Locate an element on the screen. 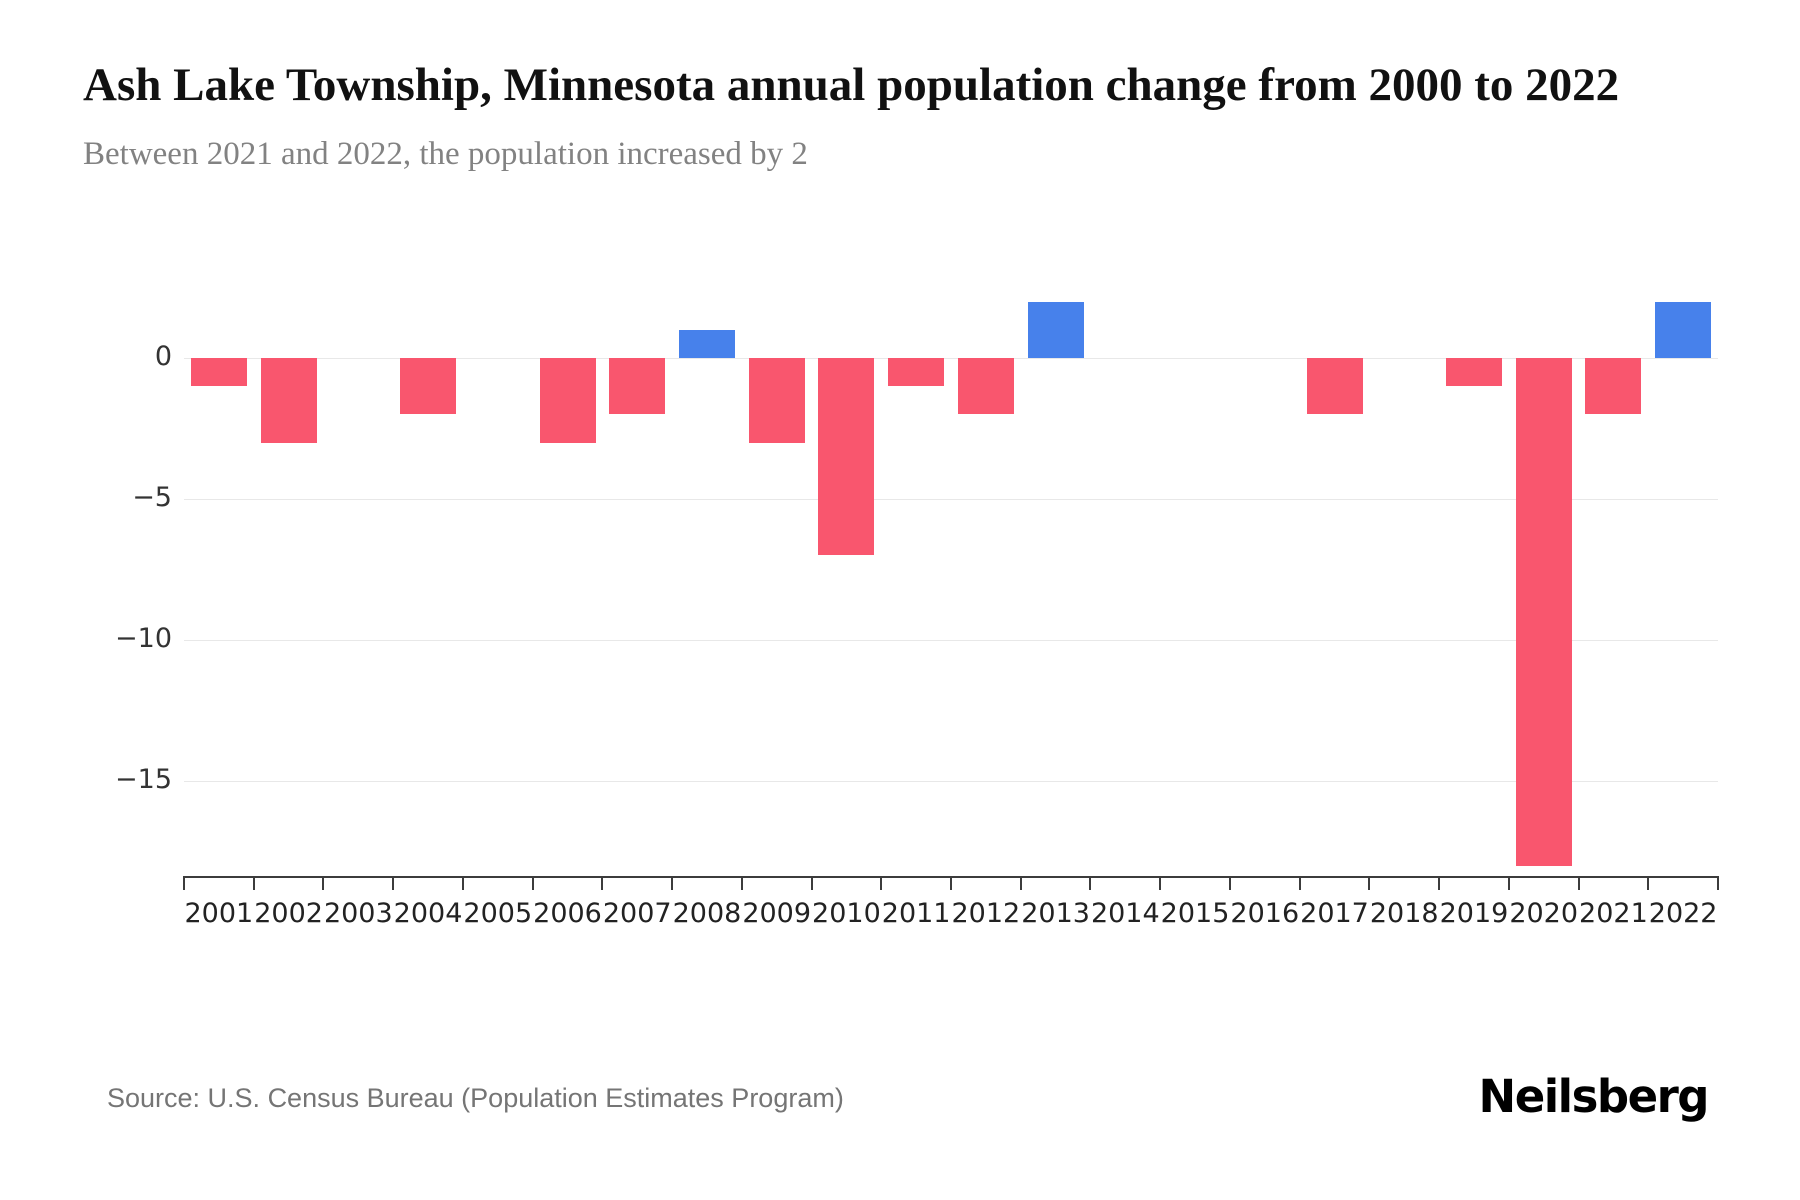 Image resolution: width=1800 pixels, height=1200 pixels. x-axis-label-2014: 2014 is located at coordinates (1125, 913).